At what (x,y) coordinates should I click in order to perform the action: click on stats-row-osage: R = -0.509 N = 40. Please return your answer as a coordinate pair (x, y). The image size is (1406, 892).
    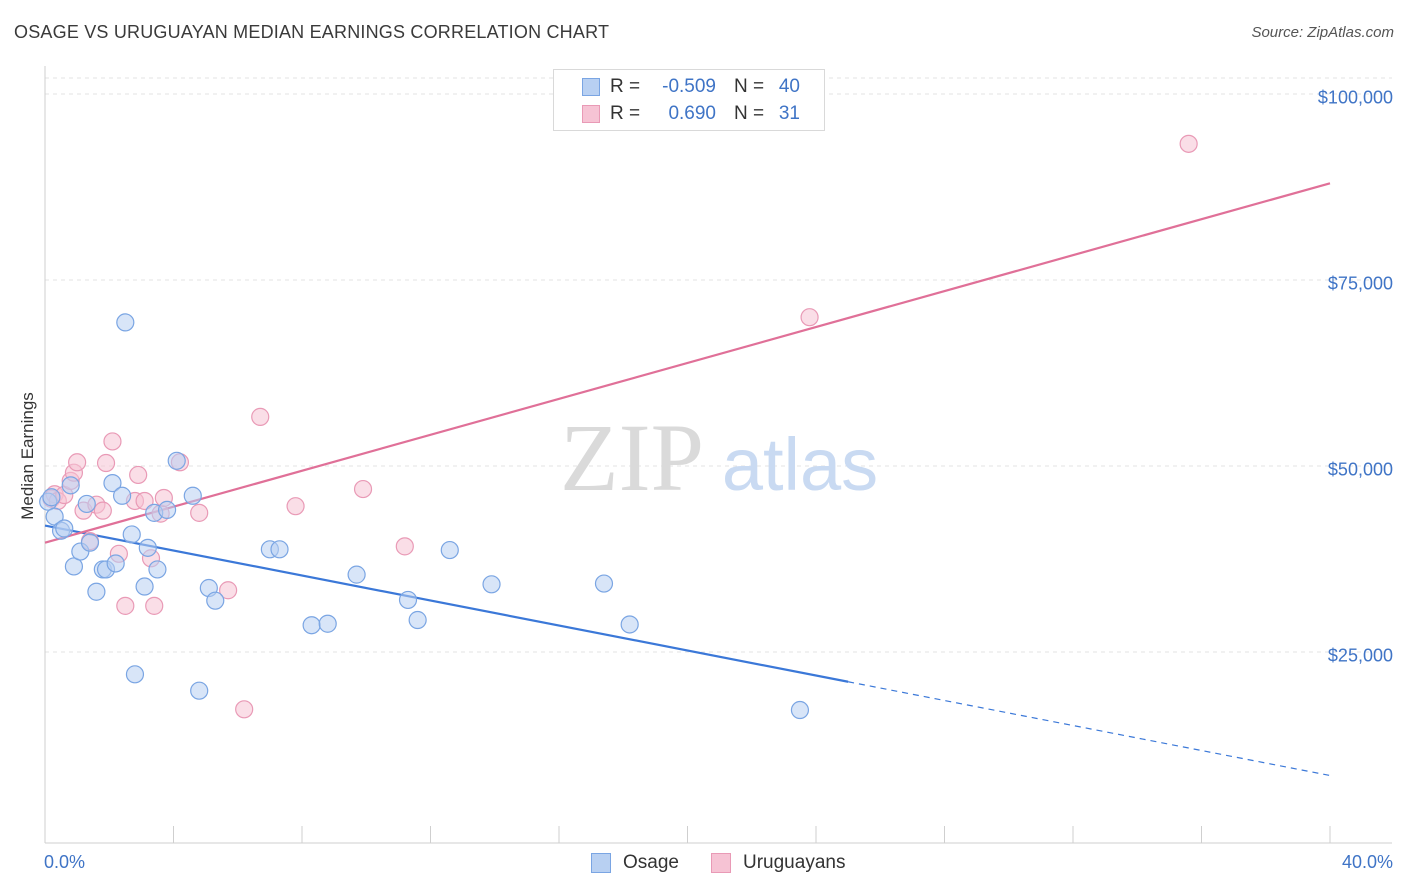
    Looking at the image, I should click on (689, 88).